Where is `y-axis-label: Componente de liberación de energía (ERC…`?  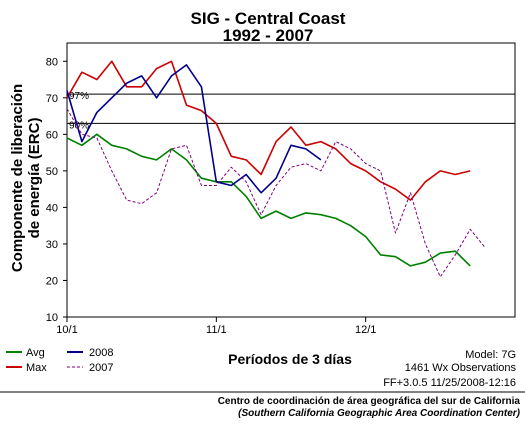
y-axis-label: Componente de liberación de energía (ERC… is located at coordinates (26, 178).